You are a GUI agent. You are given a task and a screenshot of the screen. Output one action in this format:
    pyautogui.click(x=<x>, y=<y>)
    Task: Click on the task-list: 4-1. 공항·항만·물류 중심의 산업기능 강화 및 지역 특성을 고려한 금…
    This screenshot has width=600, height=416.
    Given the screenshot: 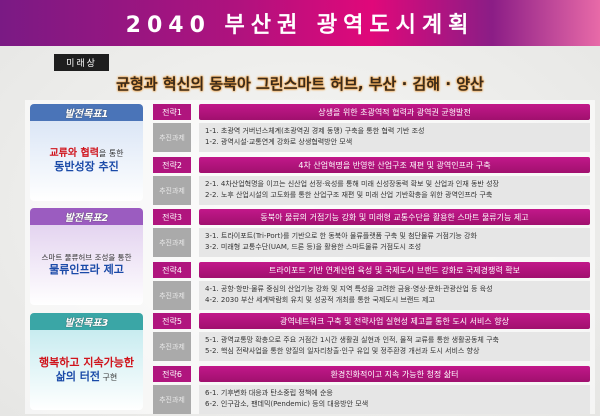 What is the action you would take?
    pyautogui.click(x=394, y=295)
    